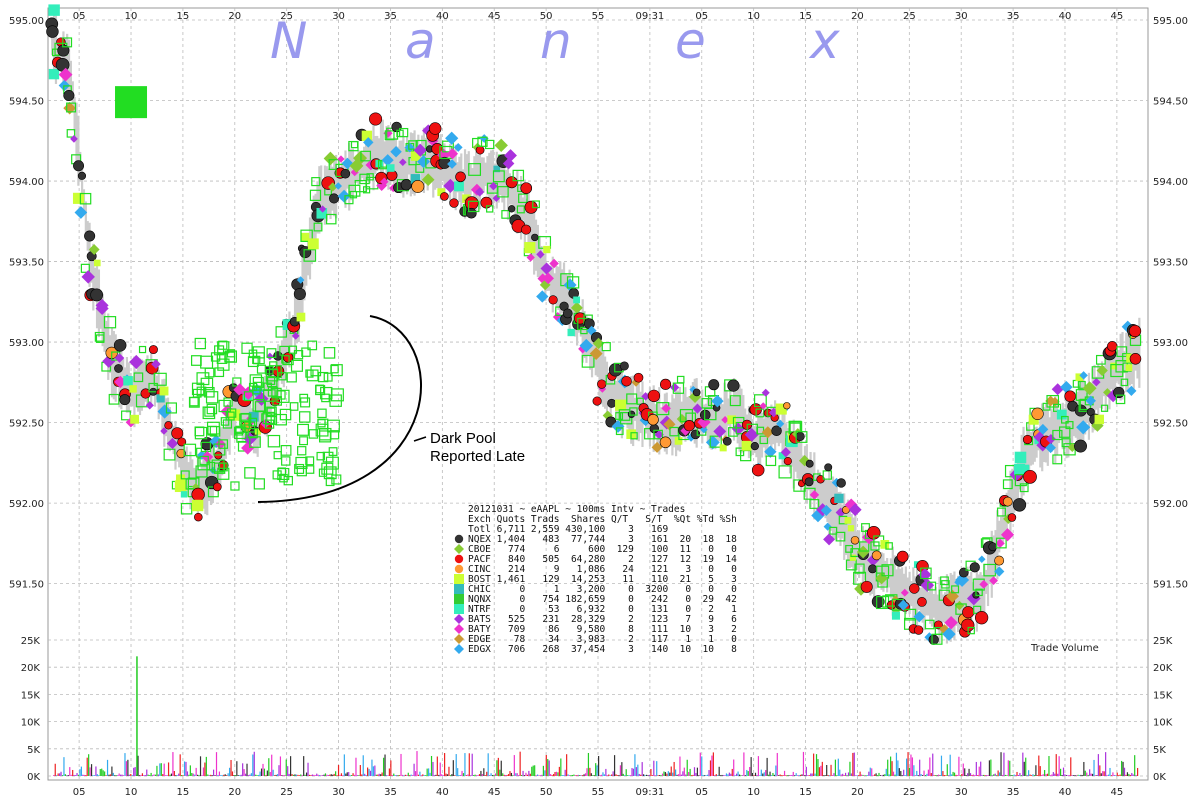 The width and height of the screenshot is (1200, 800). What do you see at coordinates (602, 569) in the screenshot?
I see `legend-row: CINC 214 9 1,086 24 121 3 0 0` at bounding box center [602, 569].